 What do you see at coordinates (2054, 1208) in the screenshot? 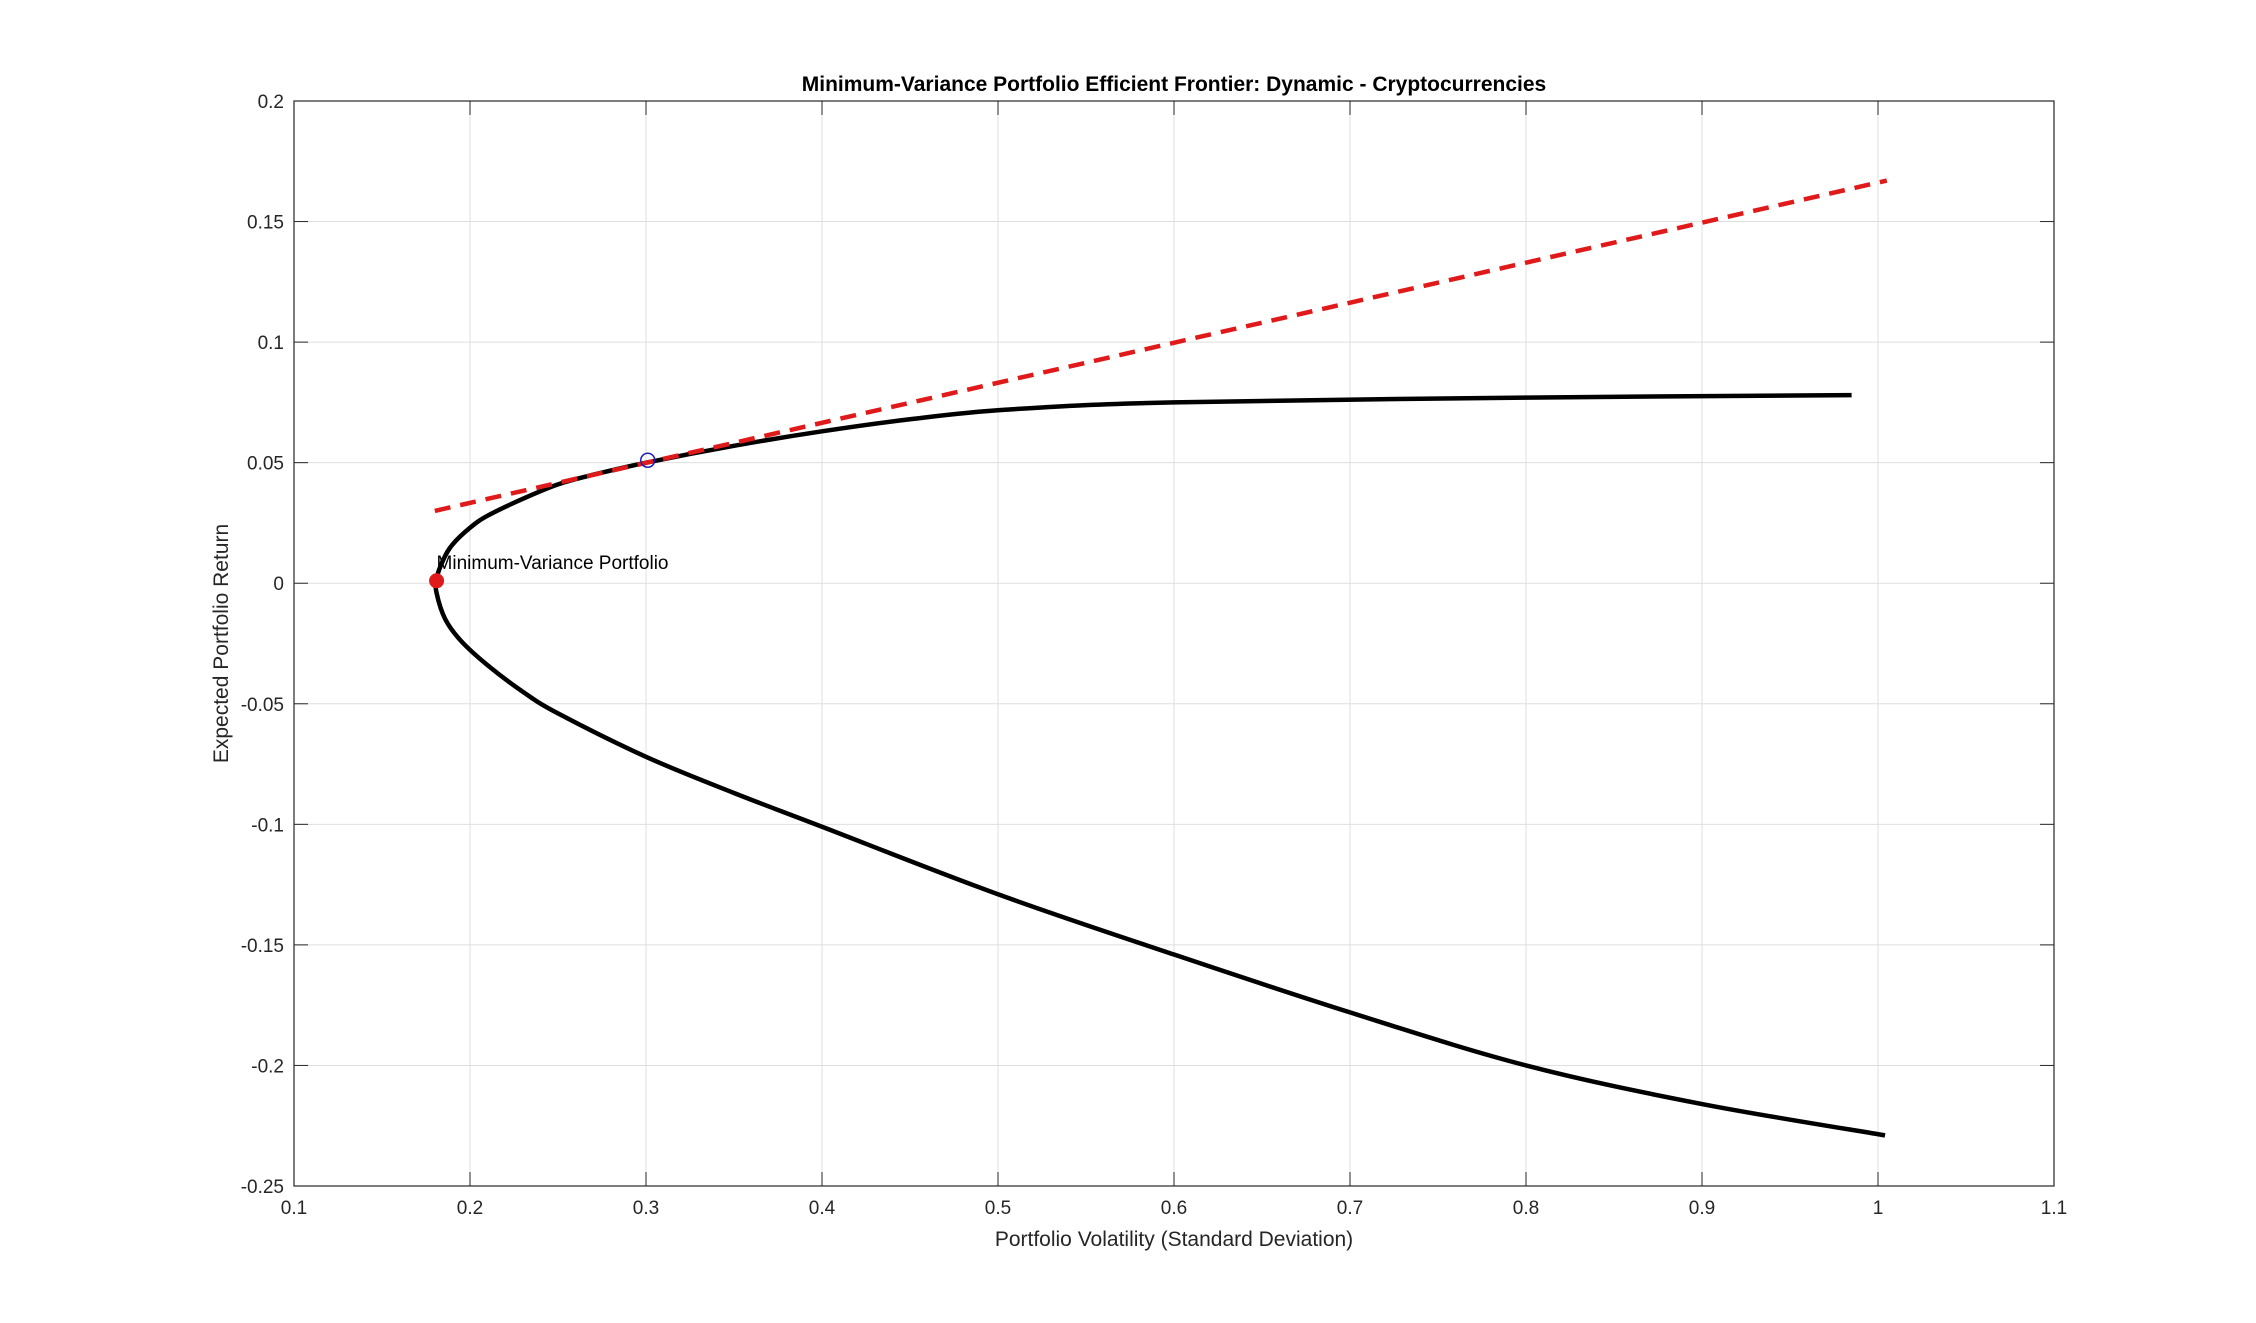
I see `x-tick-label: 1.1` at bounding box center [2054, 1208].